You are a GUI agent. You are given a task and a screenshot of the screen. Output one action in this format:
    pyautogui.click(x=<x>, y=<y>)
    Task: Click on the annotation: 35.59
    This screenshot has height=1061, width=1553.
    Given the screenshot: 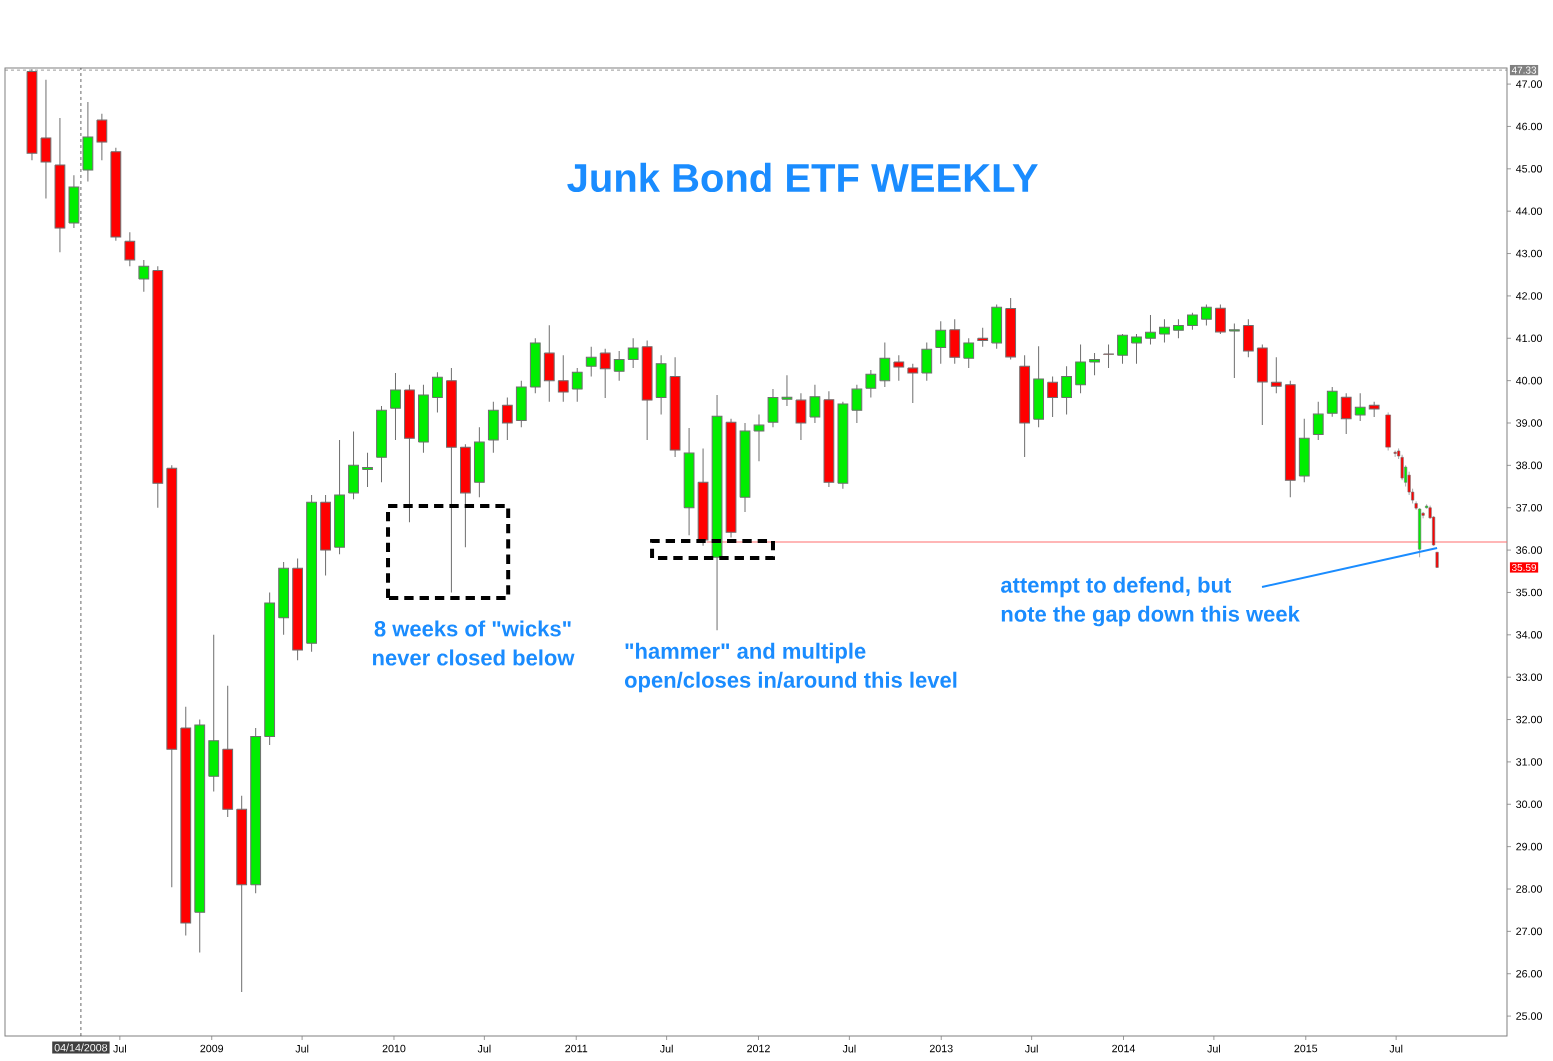 What is the action you would take?
    pyautogui.click(x=1524, y=567)
    